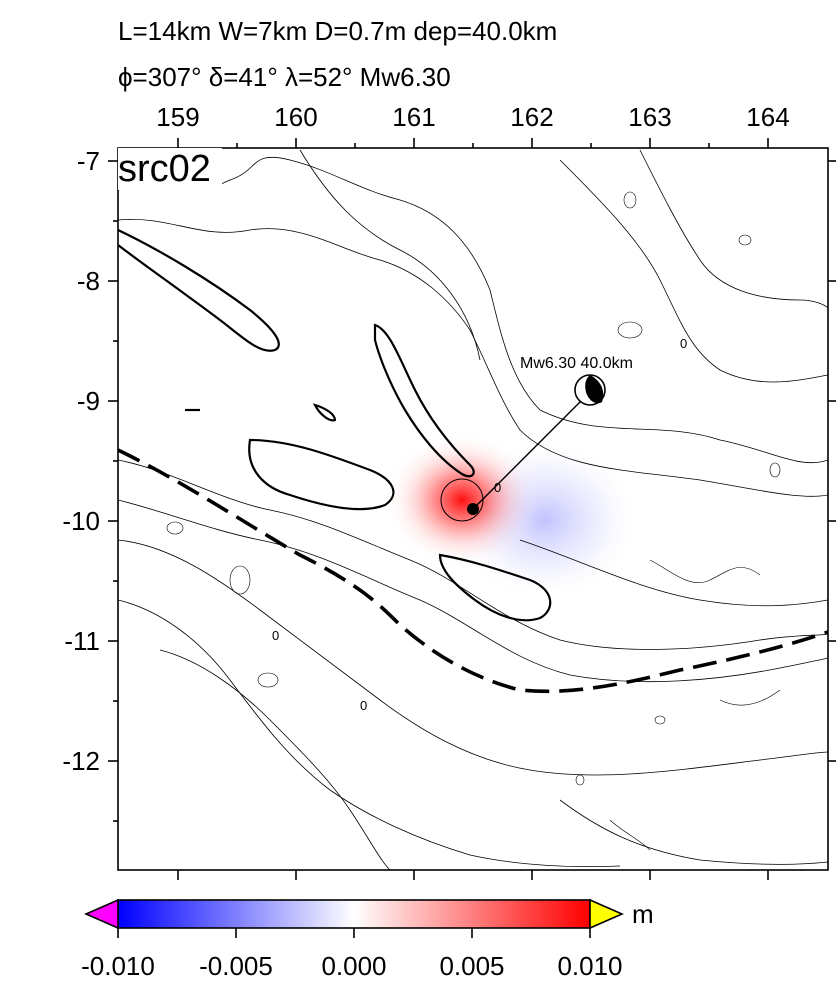 Image resolution: width=840 pixels, height=988 pixels. Describe the element at coordinates (118, 966) in the screenshot. I see `colorbar-tick-label: -0.010` at that location.